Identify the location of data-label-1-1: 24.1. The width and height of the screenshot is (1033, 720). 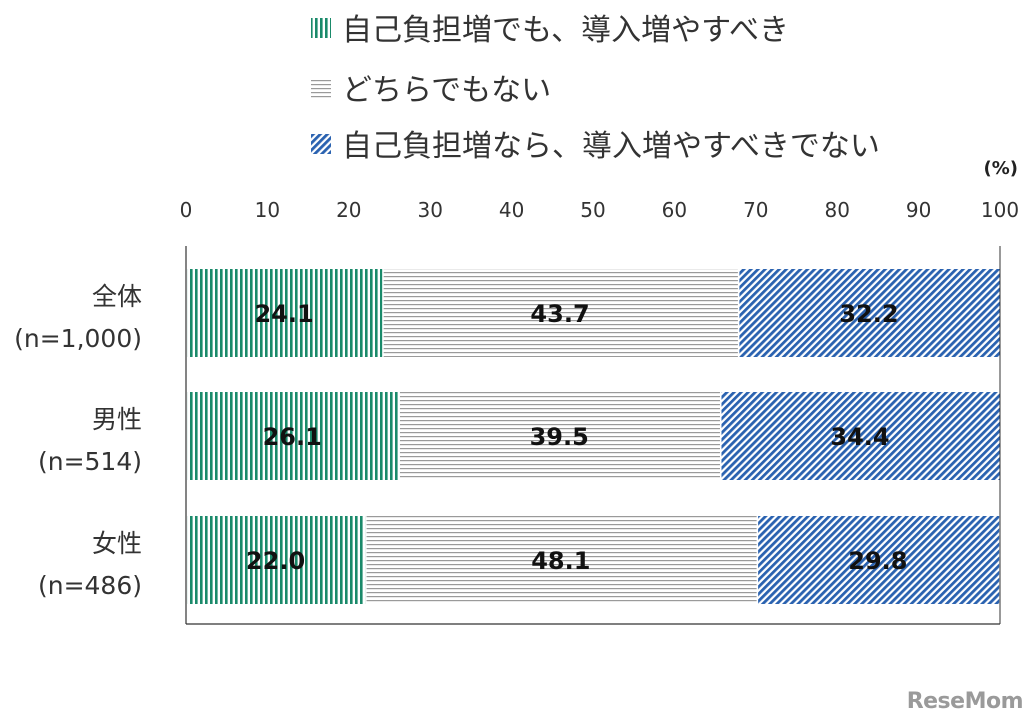
(283, 314).